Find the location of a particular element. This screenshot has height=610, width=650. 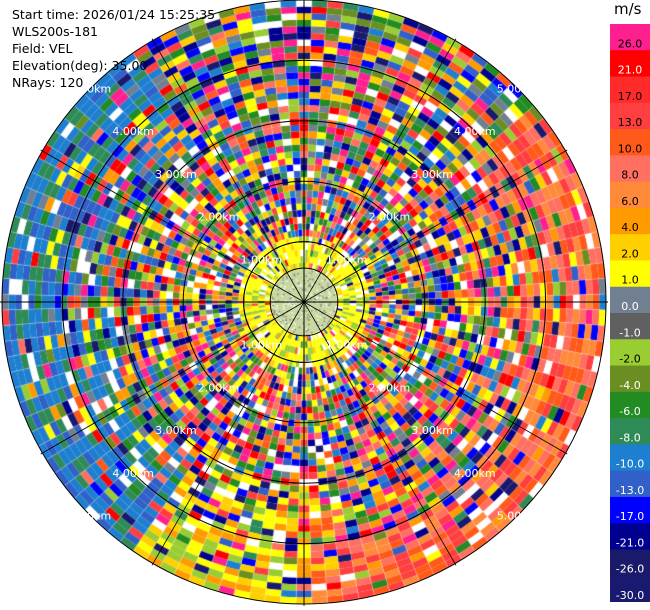

colorbar-tick-label: -30.0 is located at coordinates (630, 595).